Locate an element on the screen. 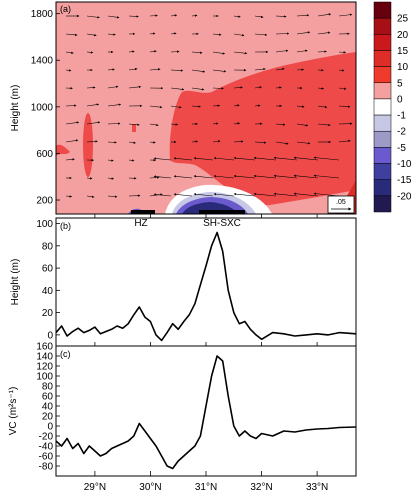  colorbar-label: -10 is located at coordinates (404, 164).